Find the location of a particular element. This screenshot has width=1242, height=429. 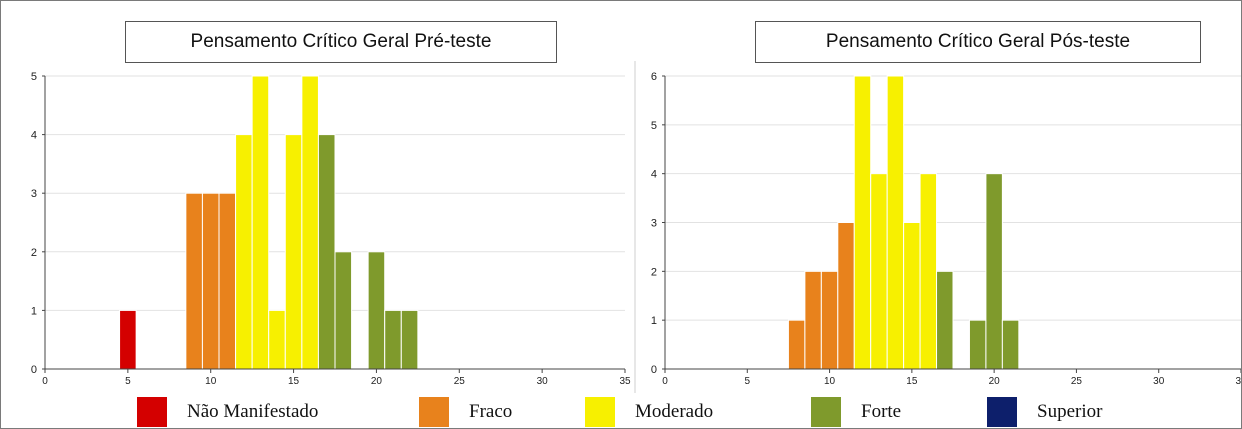

bar-pre-x21 is located at coordinates (393, 339).